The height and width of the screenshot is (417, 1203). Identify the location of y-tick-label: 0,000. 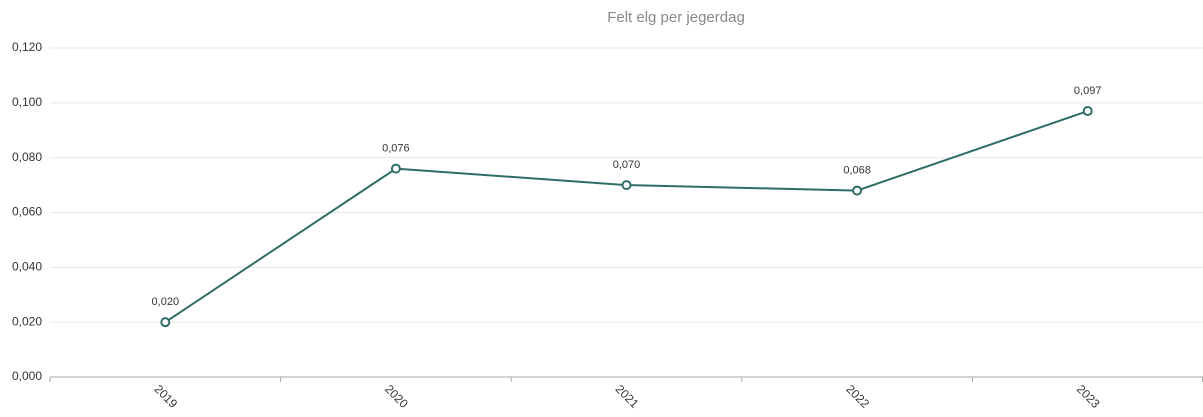
(27, 376).